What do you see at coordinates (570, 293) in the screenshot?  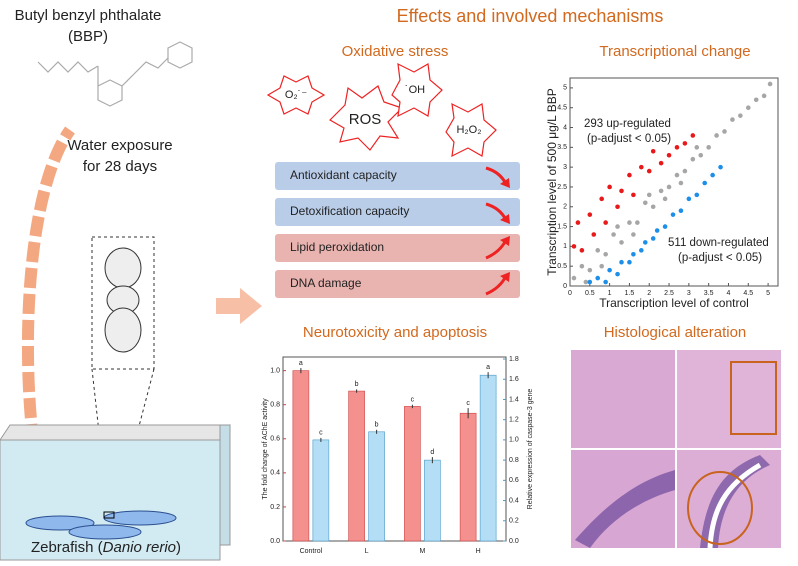 I see `x-tick-label: 0` at bounding box center [570, 293].